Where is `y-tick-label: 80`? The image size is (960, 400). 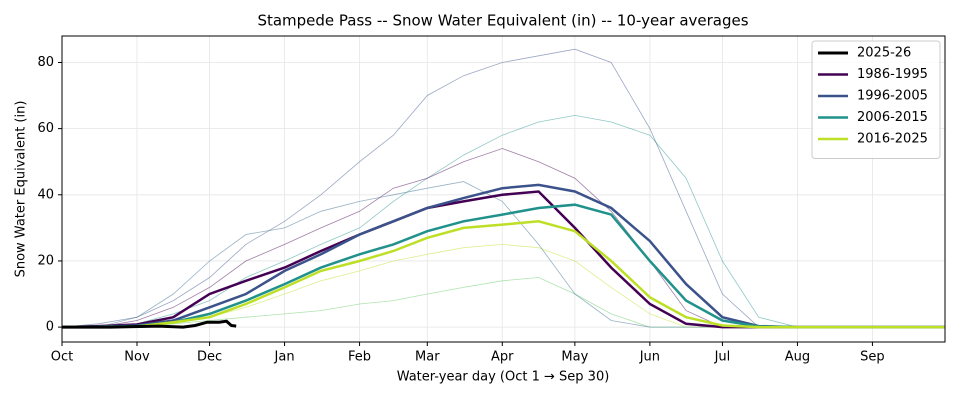
y-tick-label: 80 is located at coordinates (45, 62).